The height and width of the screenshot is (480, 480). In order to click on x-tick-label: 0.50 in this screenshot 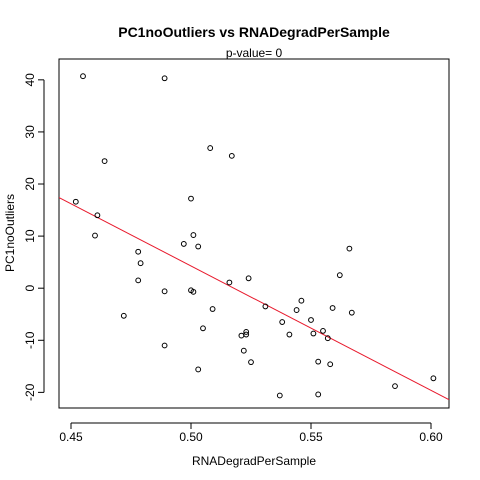, I will do `click(191, 437)`.